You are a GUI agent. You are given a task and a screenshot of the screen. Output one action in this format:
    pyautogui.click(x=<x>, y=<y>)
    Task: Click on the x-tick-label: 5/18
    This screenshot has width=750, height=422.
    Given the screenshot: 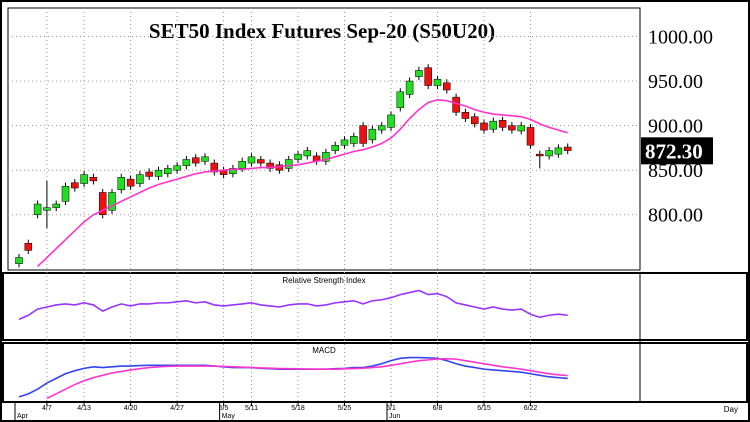 What is the action you would take?
    pyautogui.click(x=298, y=408)
    